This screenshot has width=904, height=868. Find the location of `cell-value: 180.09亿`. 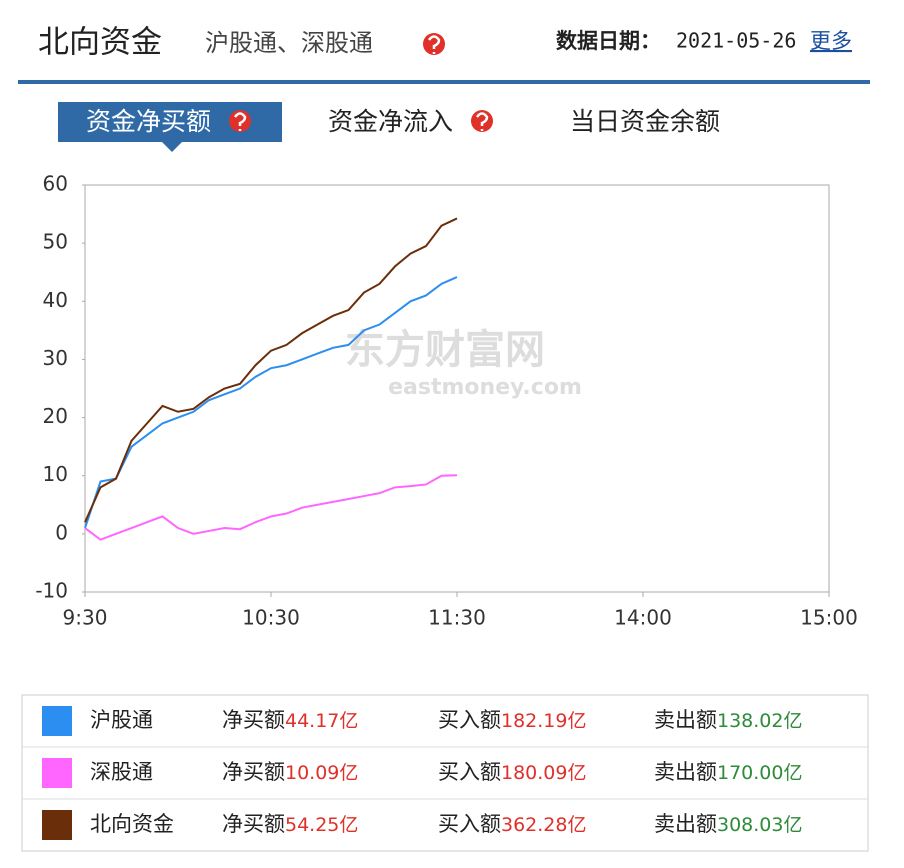

cell-value: 180.09亿 is located at coordinates (543, 773).